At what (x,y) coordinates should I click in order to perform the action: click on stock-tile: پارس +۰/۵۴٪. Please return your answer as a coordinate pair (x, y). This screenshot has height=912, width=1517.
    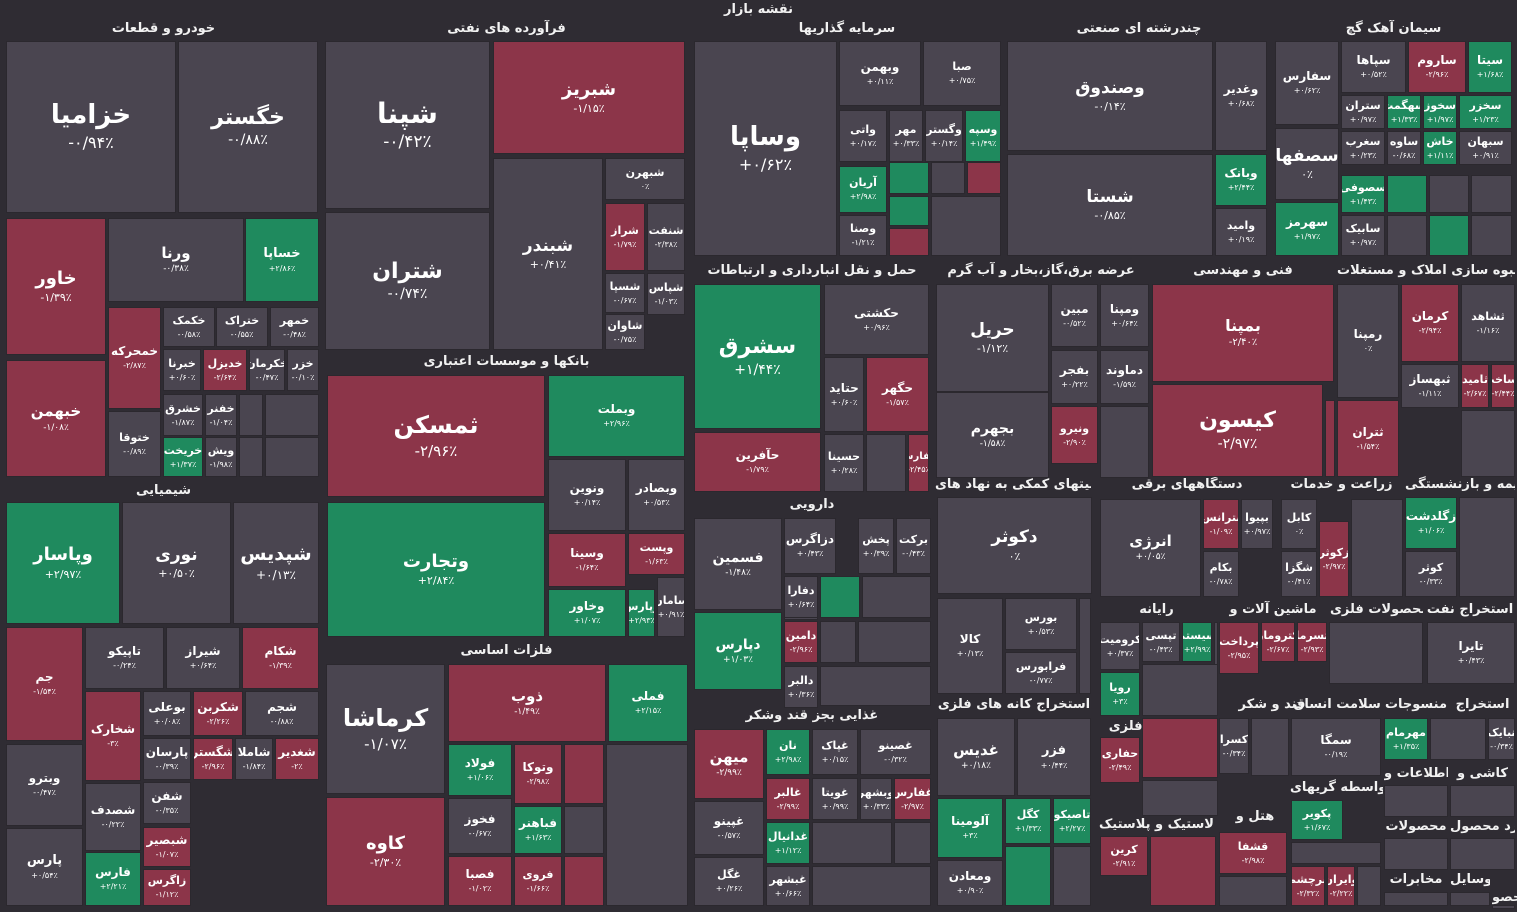
    Looking at the image, I should click on (44, 867).